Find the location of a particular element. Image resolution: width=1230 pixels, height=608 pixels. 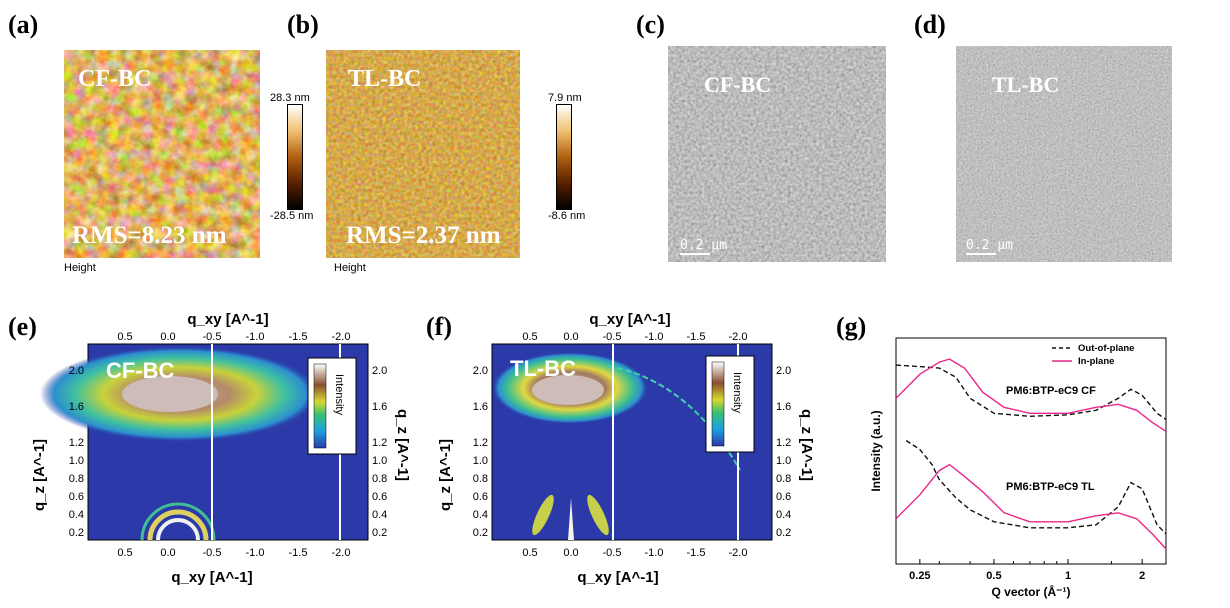

colorbar-max-tl: 7.9 nm is located at coordinates (565, 98).